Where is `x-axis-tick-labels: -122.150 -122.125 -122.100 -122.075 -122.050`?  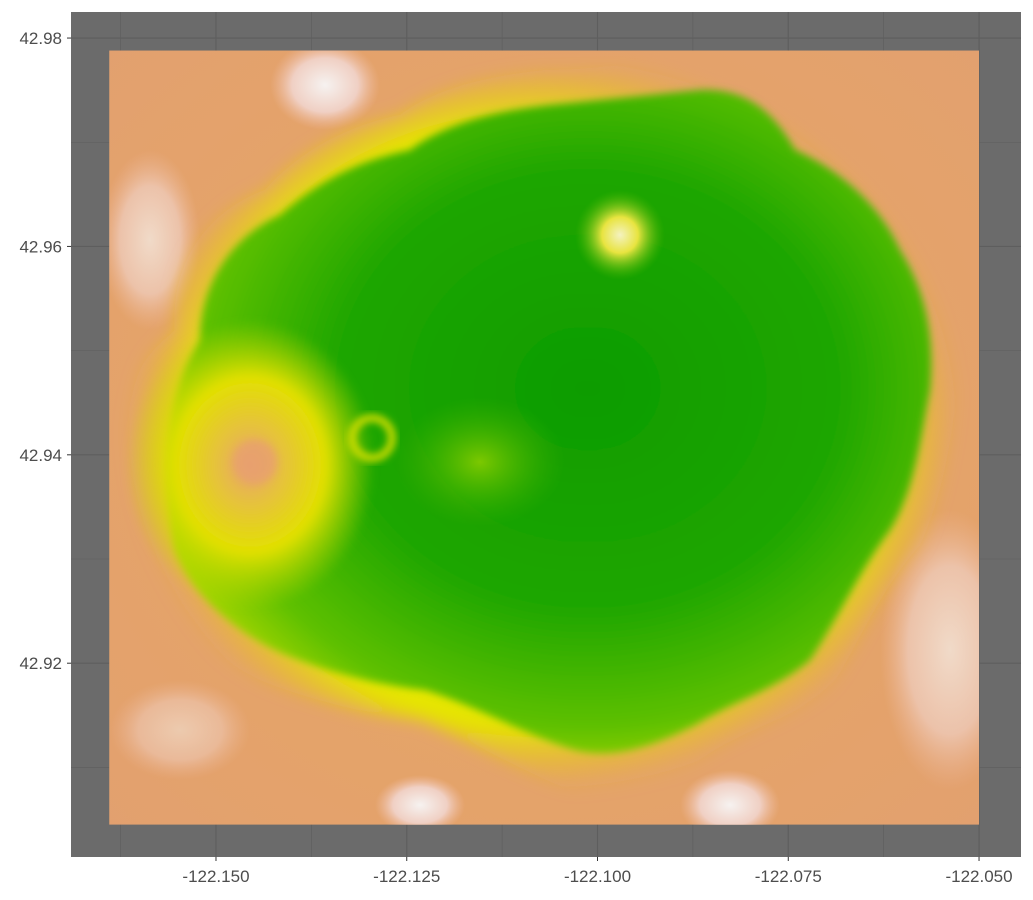 x-axis-tick-labels: -122.150 -122.125 -122.100 -122.075 -122.050 is located at coordinates (597, 876).